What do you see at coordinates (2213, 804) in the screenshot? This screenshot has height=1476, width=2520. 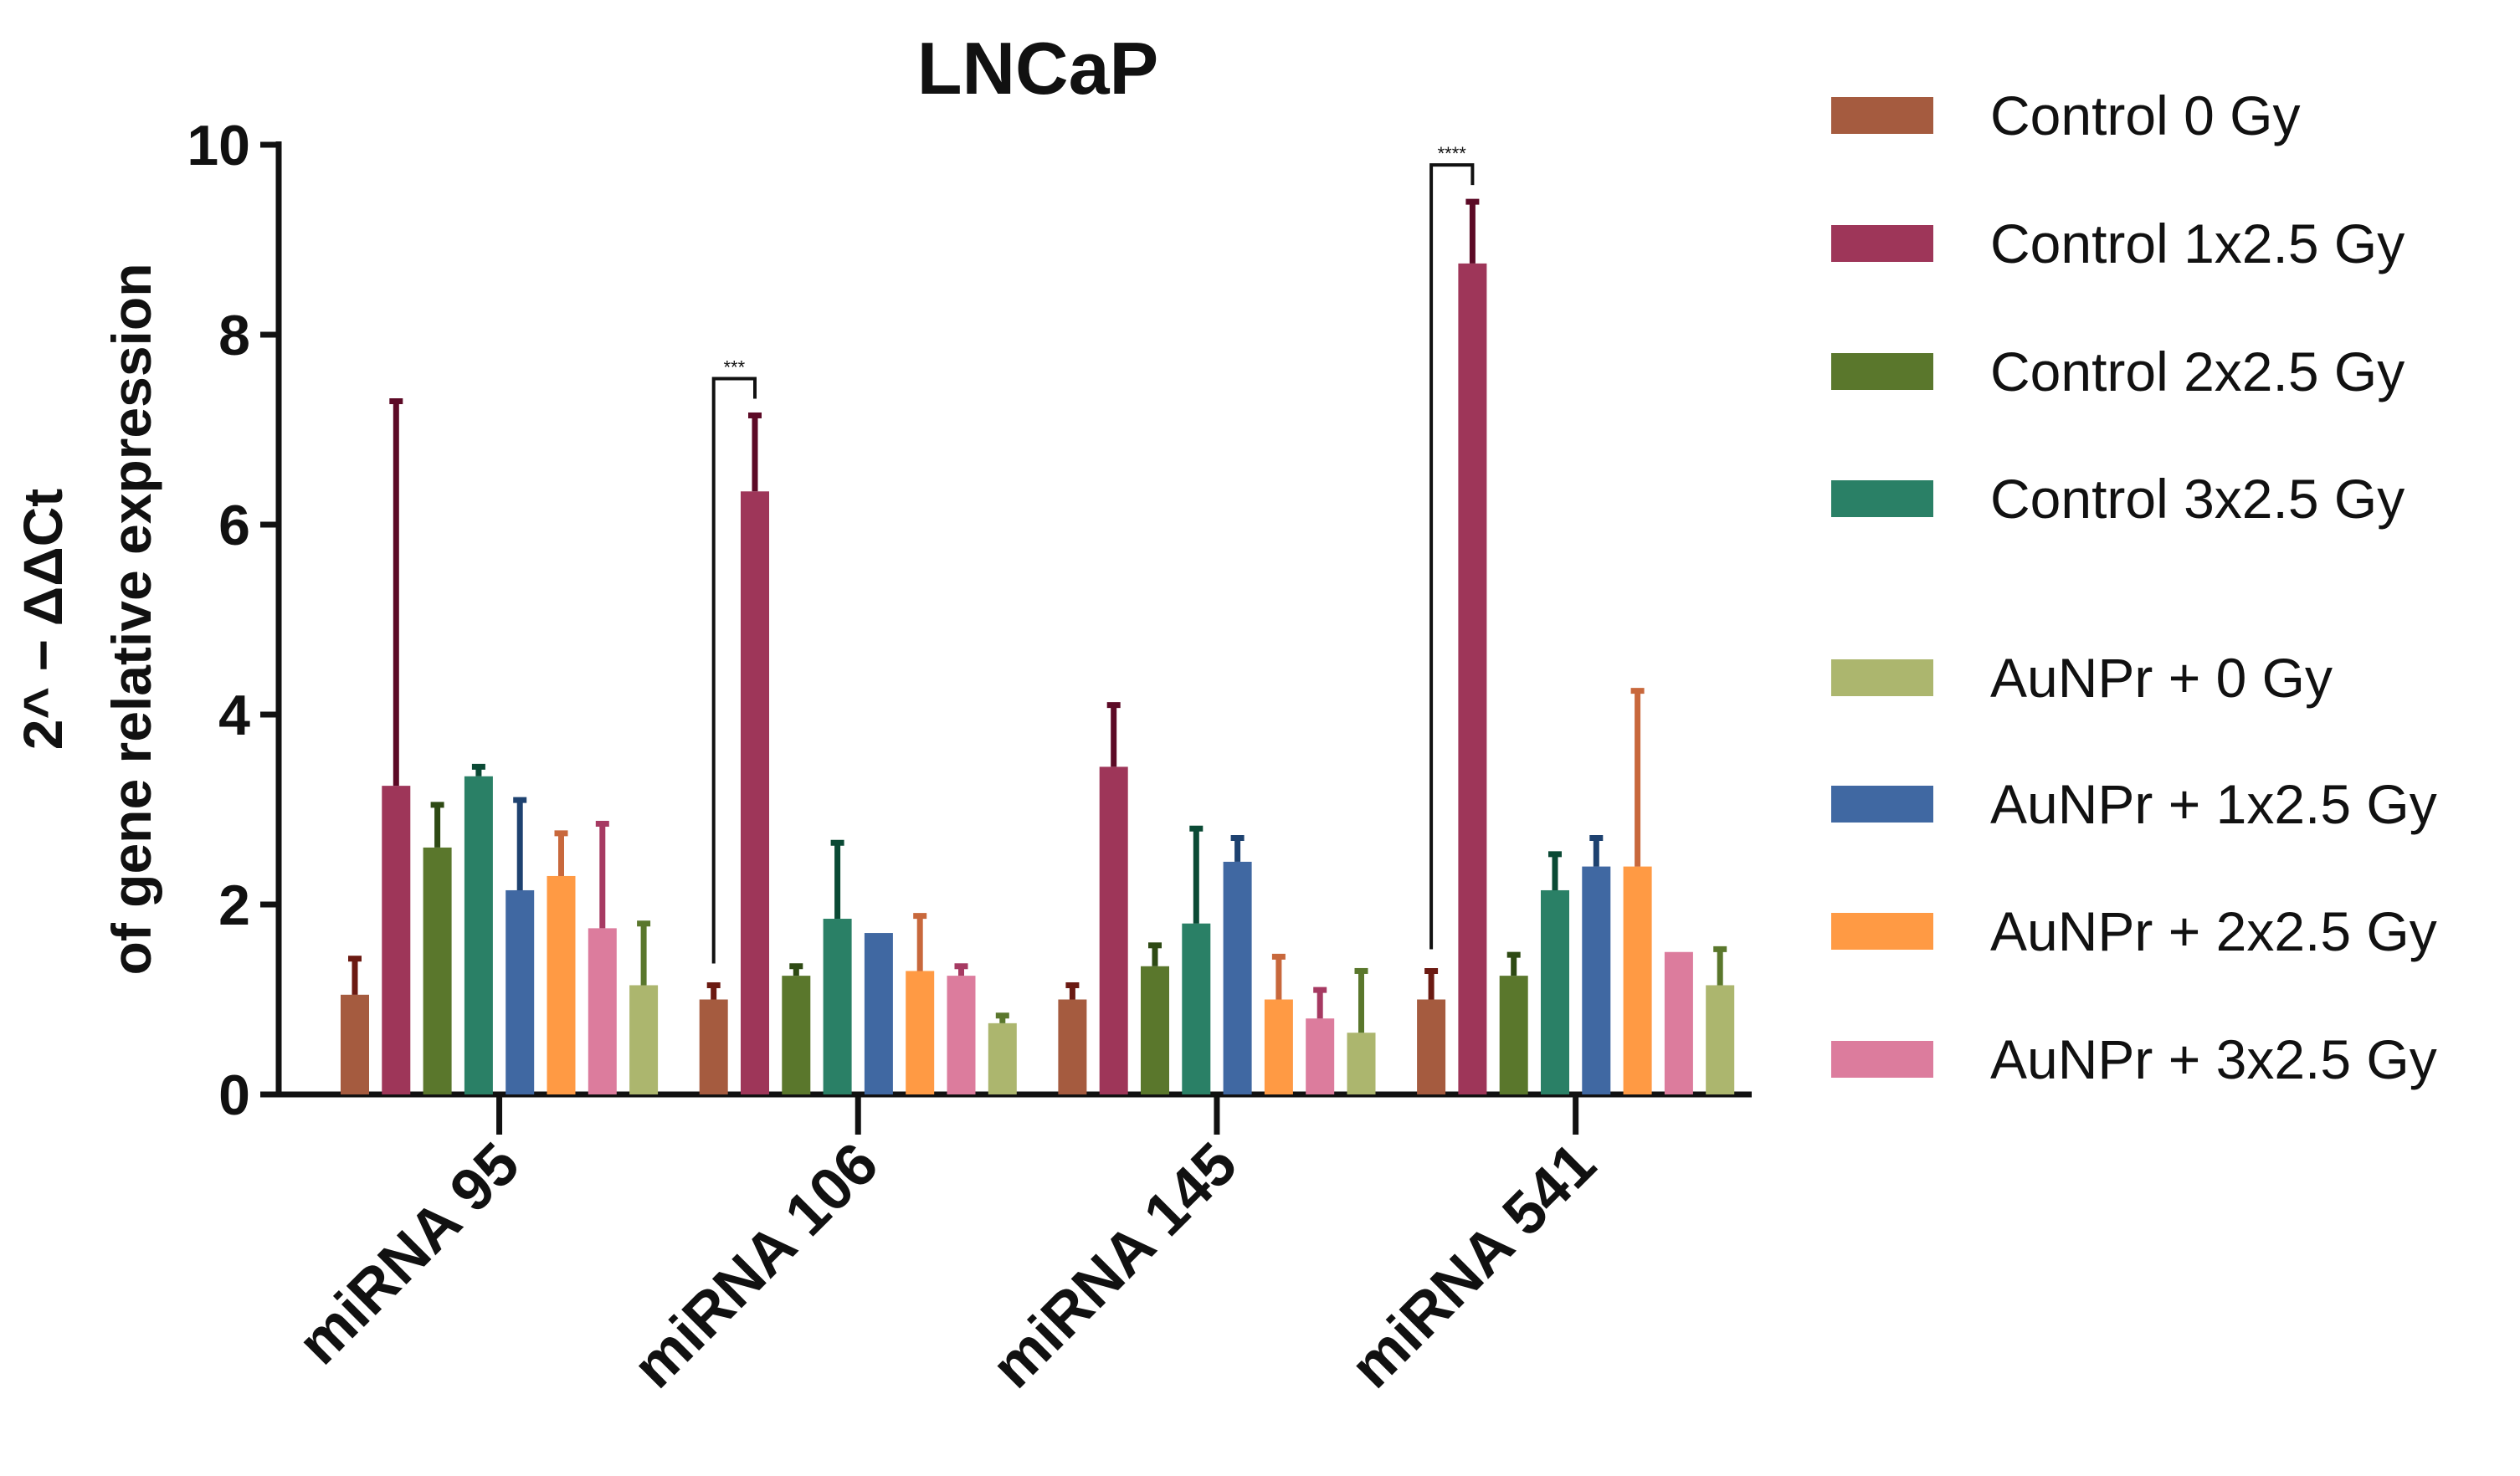 I see `legend-label: AuNPr + 1x2.5 Gy` at bounding box center [2213, 804].